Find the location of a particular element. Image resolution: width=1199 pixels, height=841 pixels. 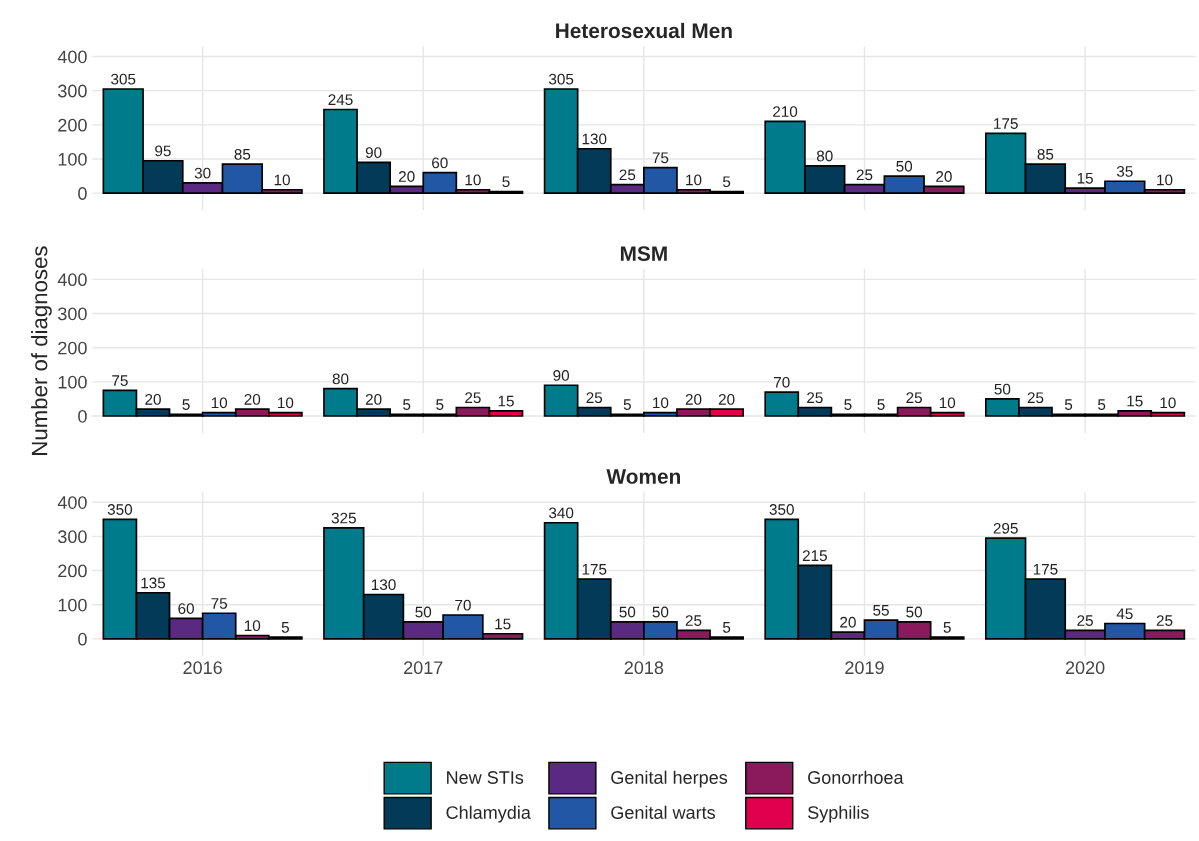

legend-label: Genital warts is located at coordinates (663, 812).